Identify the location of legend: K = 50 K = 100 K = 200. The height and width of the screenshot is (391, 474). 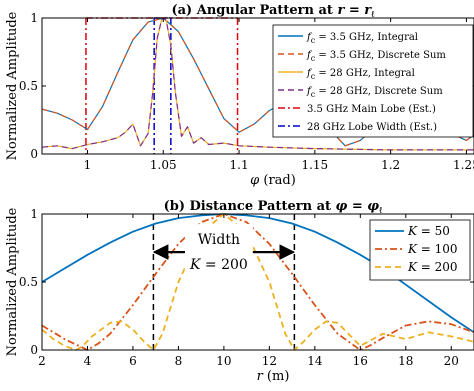
(420, 250).